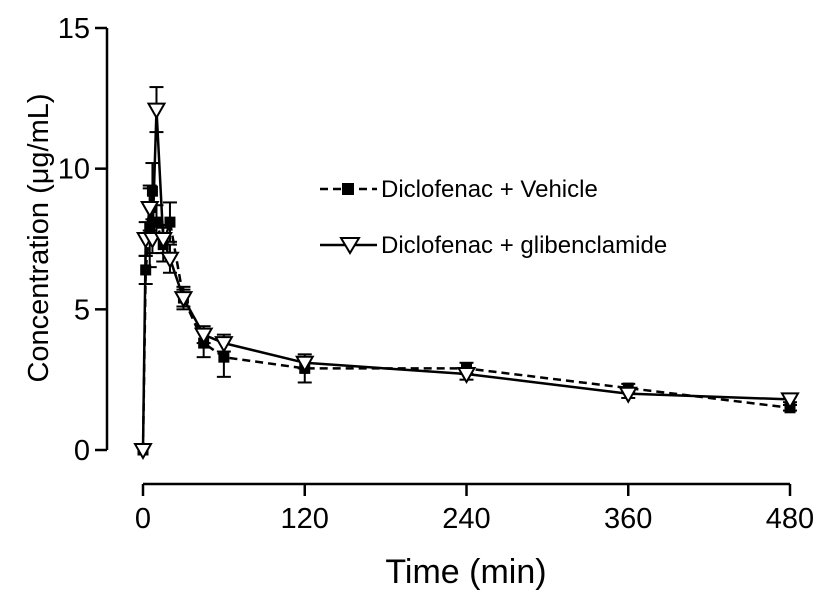 The width and height of the screenshot is (820, 593). What do you see at coordinates (489, 189) in the screenshot?
I see `legend-label-vehicle: Diclofenac + Vehicle` at bounding box center [489, 189].